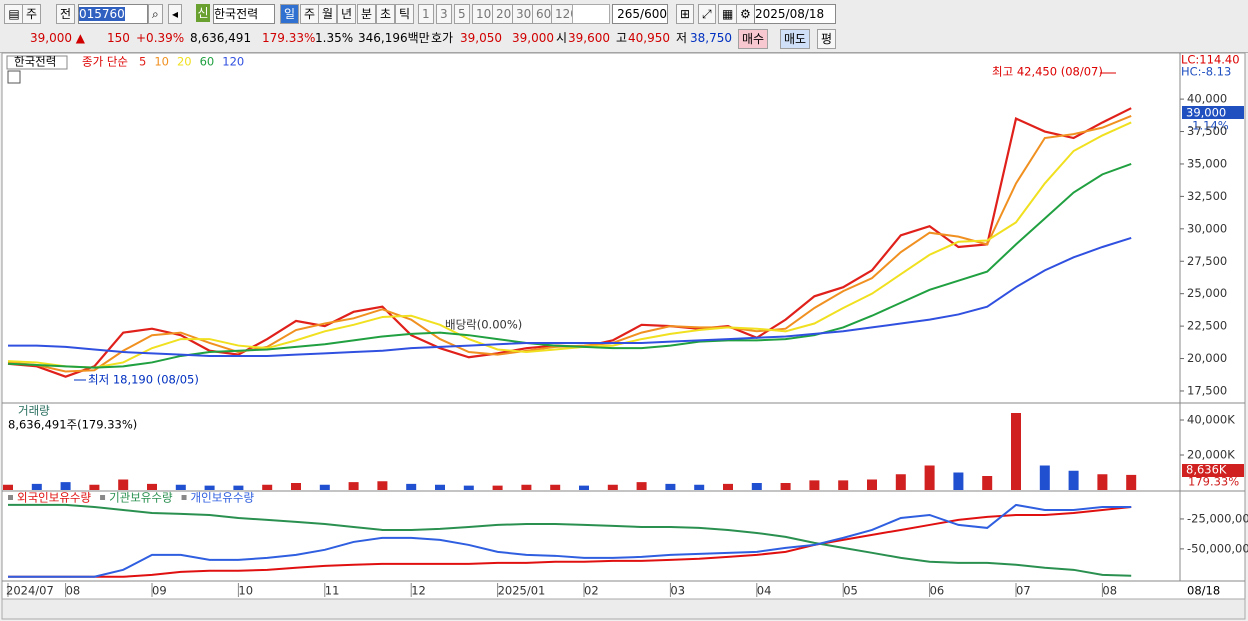 The width and height of the screenshot is (1248, 621). Describe the element at coordinates (677, 591) in the screenshot. I see `x-tick-label: 03` at that location.